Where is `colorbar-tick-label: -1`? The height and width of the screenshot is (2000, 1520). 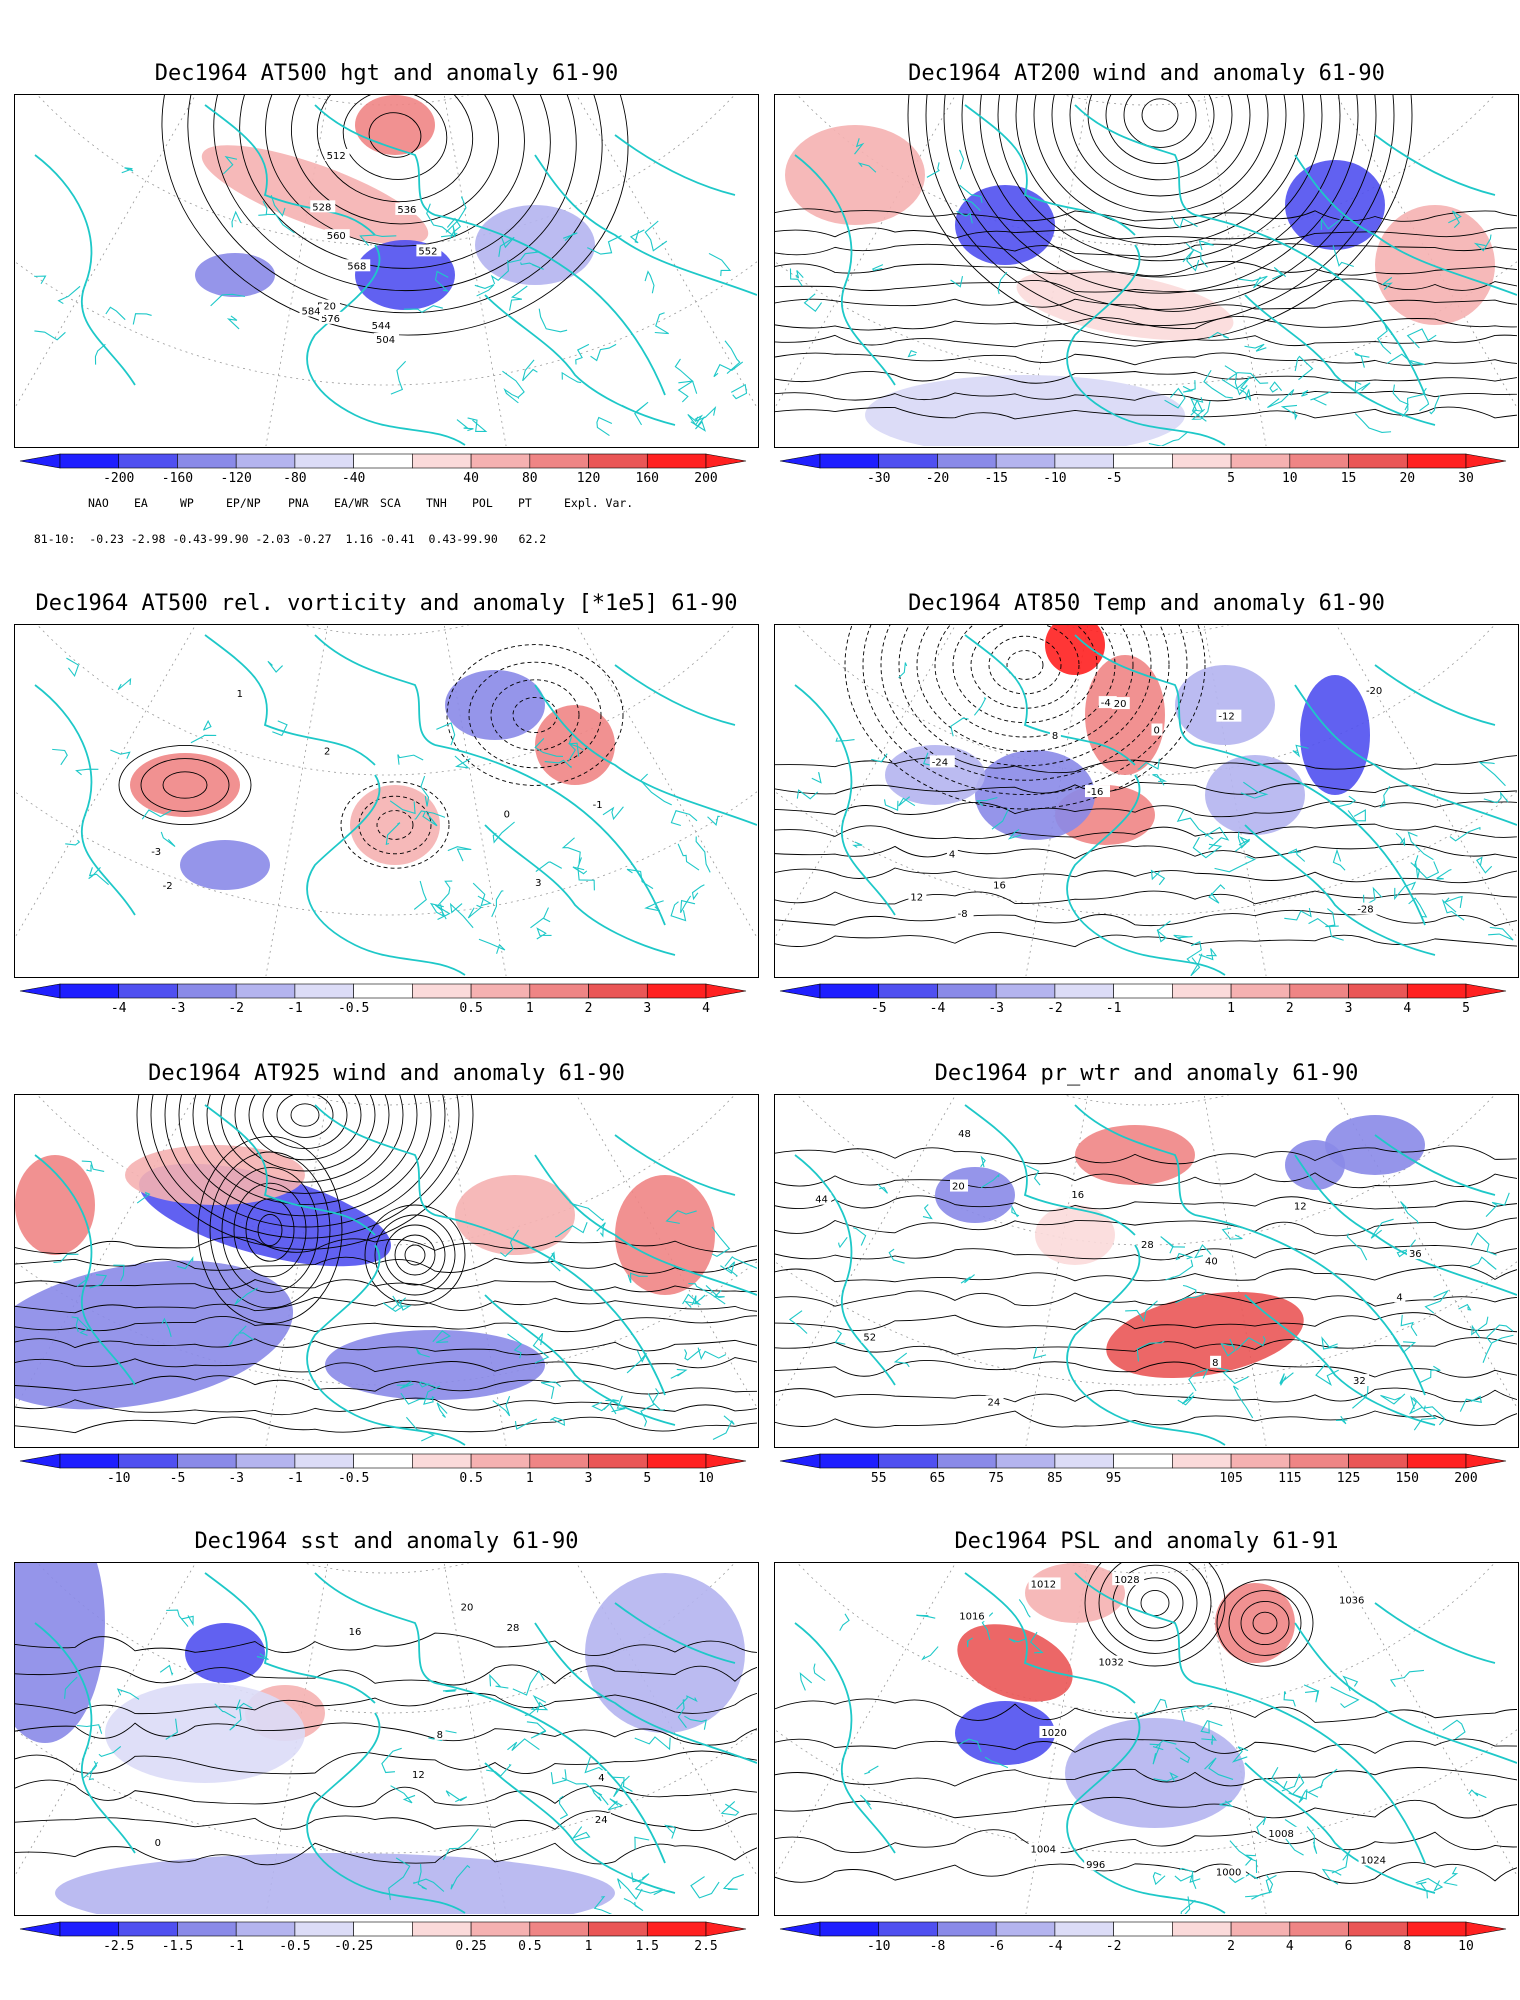 colorbar-tick-label: -1 is located at coordinates (236, 1946).